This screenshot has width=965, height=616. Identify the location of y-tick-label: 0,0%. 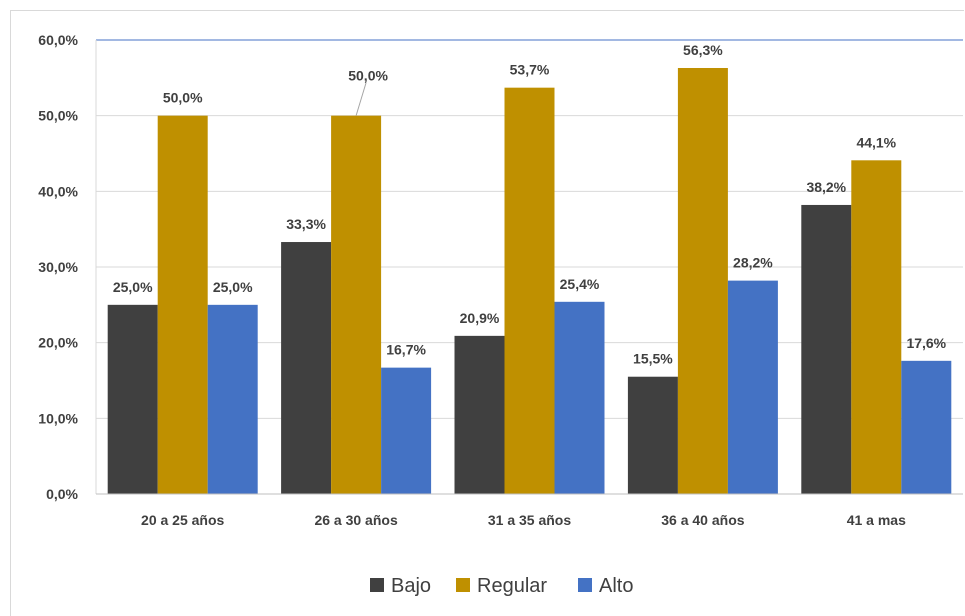
(62, 494).